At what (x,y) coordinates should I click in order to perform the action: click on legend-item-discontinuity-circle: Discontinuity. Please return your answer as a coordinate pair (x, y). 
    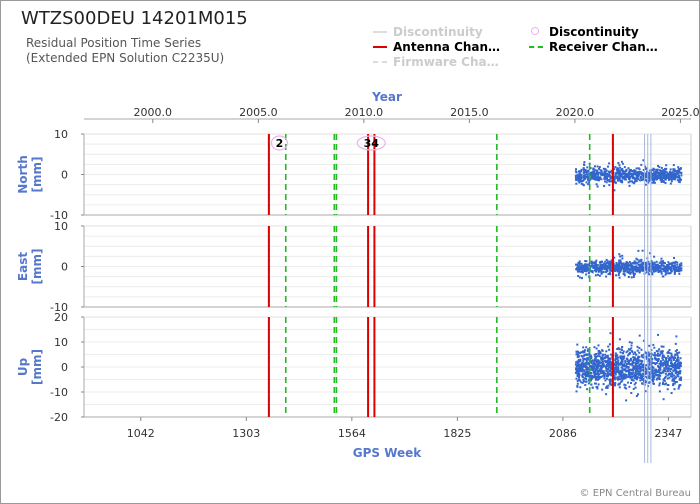
    Looking at the image, I should click on (584, 32).